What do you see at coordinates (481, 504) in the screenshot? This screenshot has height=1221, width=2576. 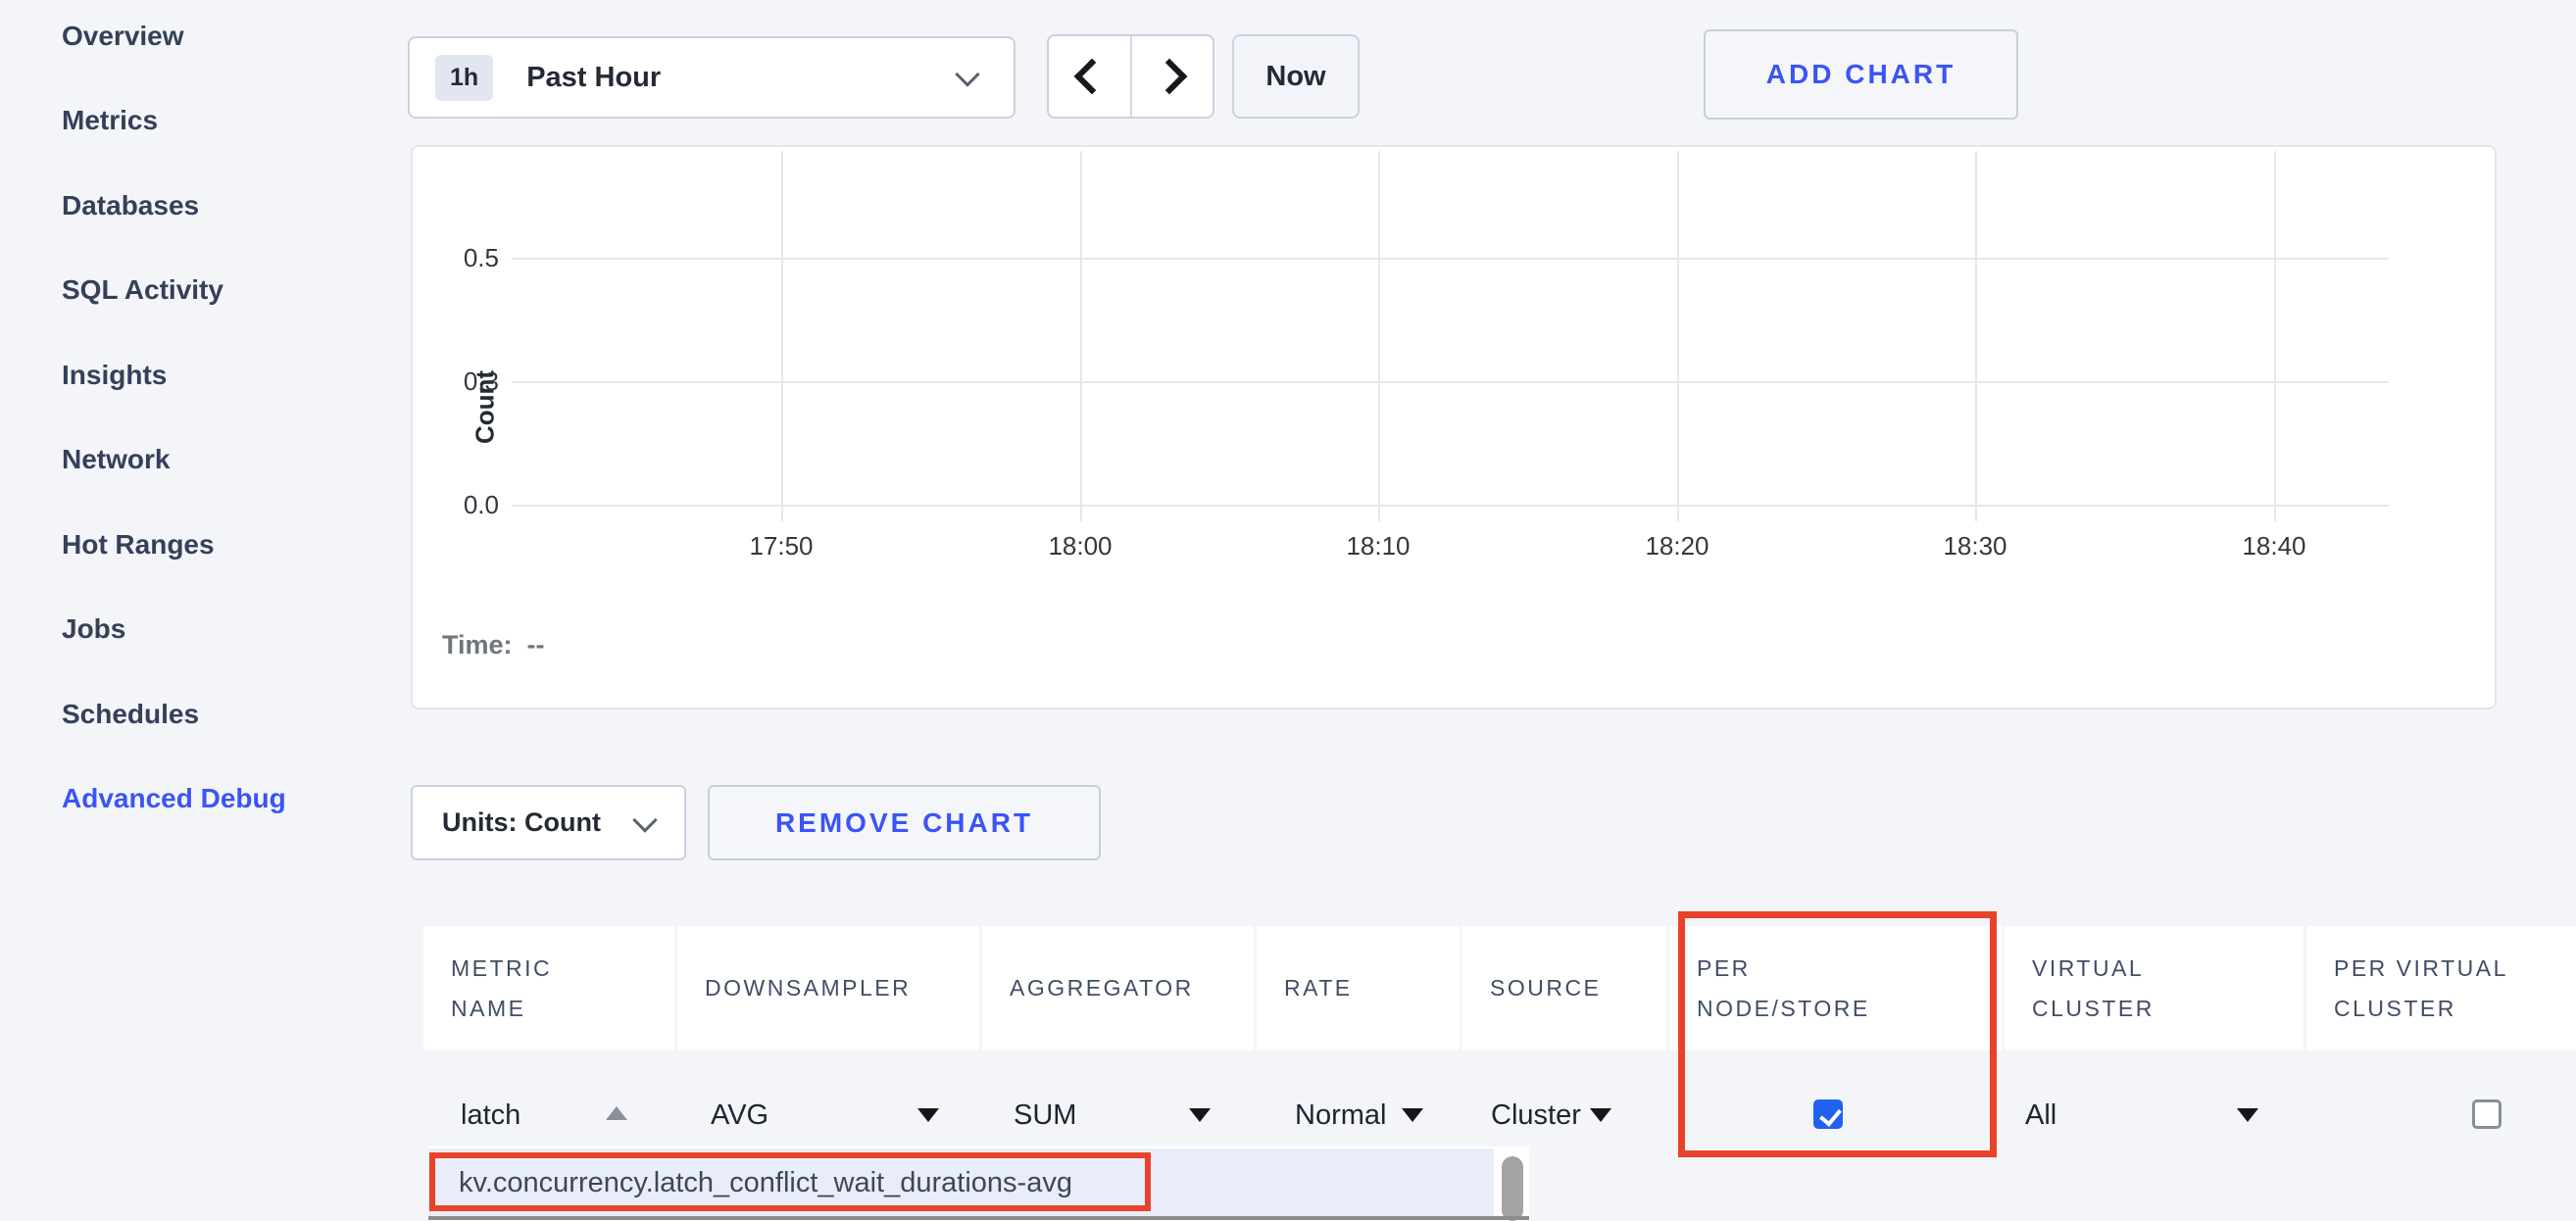 I see `y-tick-label: 0.0` at bounding box center [481, 504].